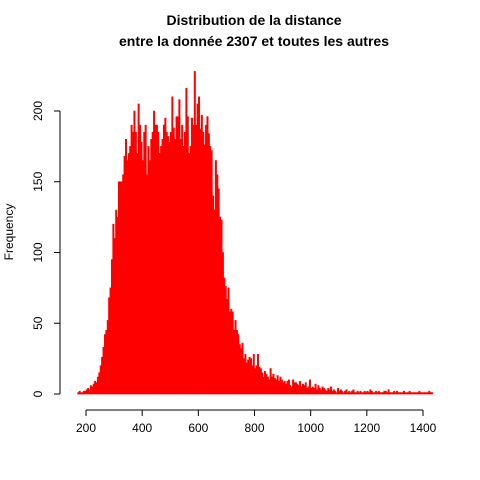 The width and height of the screenshot is (480, 480). I want to click on y-axis-label: Frequency, so click(9, 232).